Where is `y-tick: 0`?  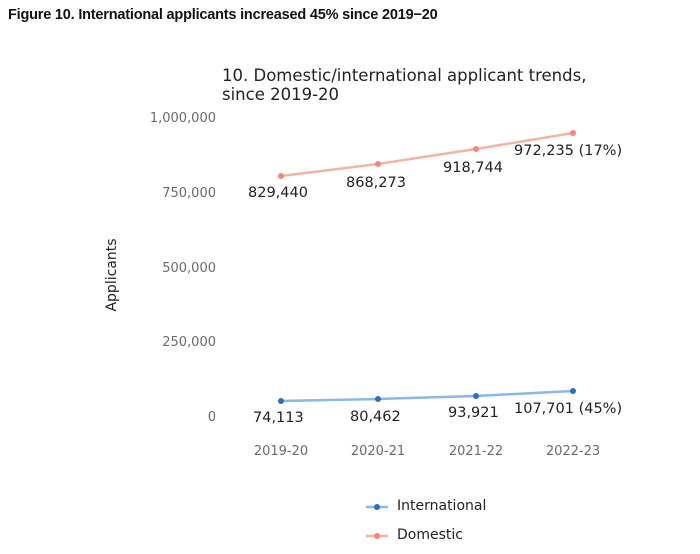 y-tick: 0 is located at coordinates (211, 417).